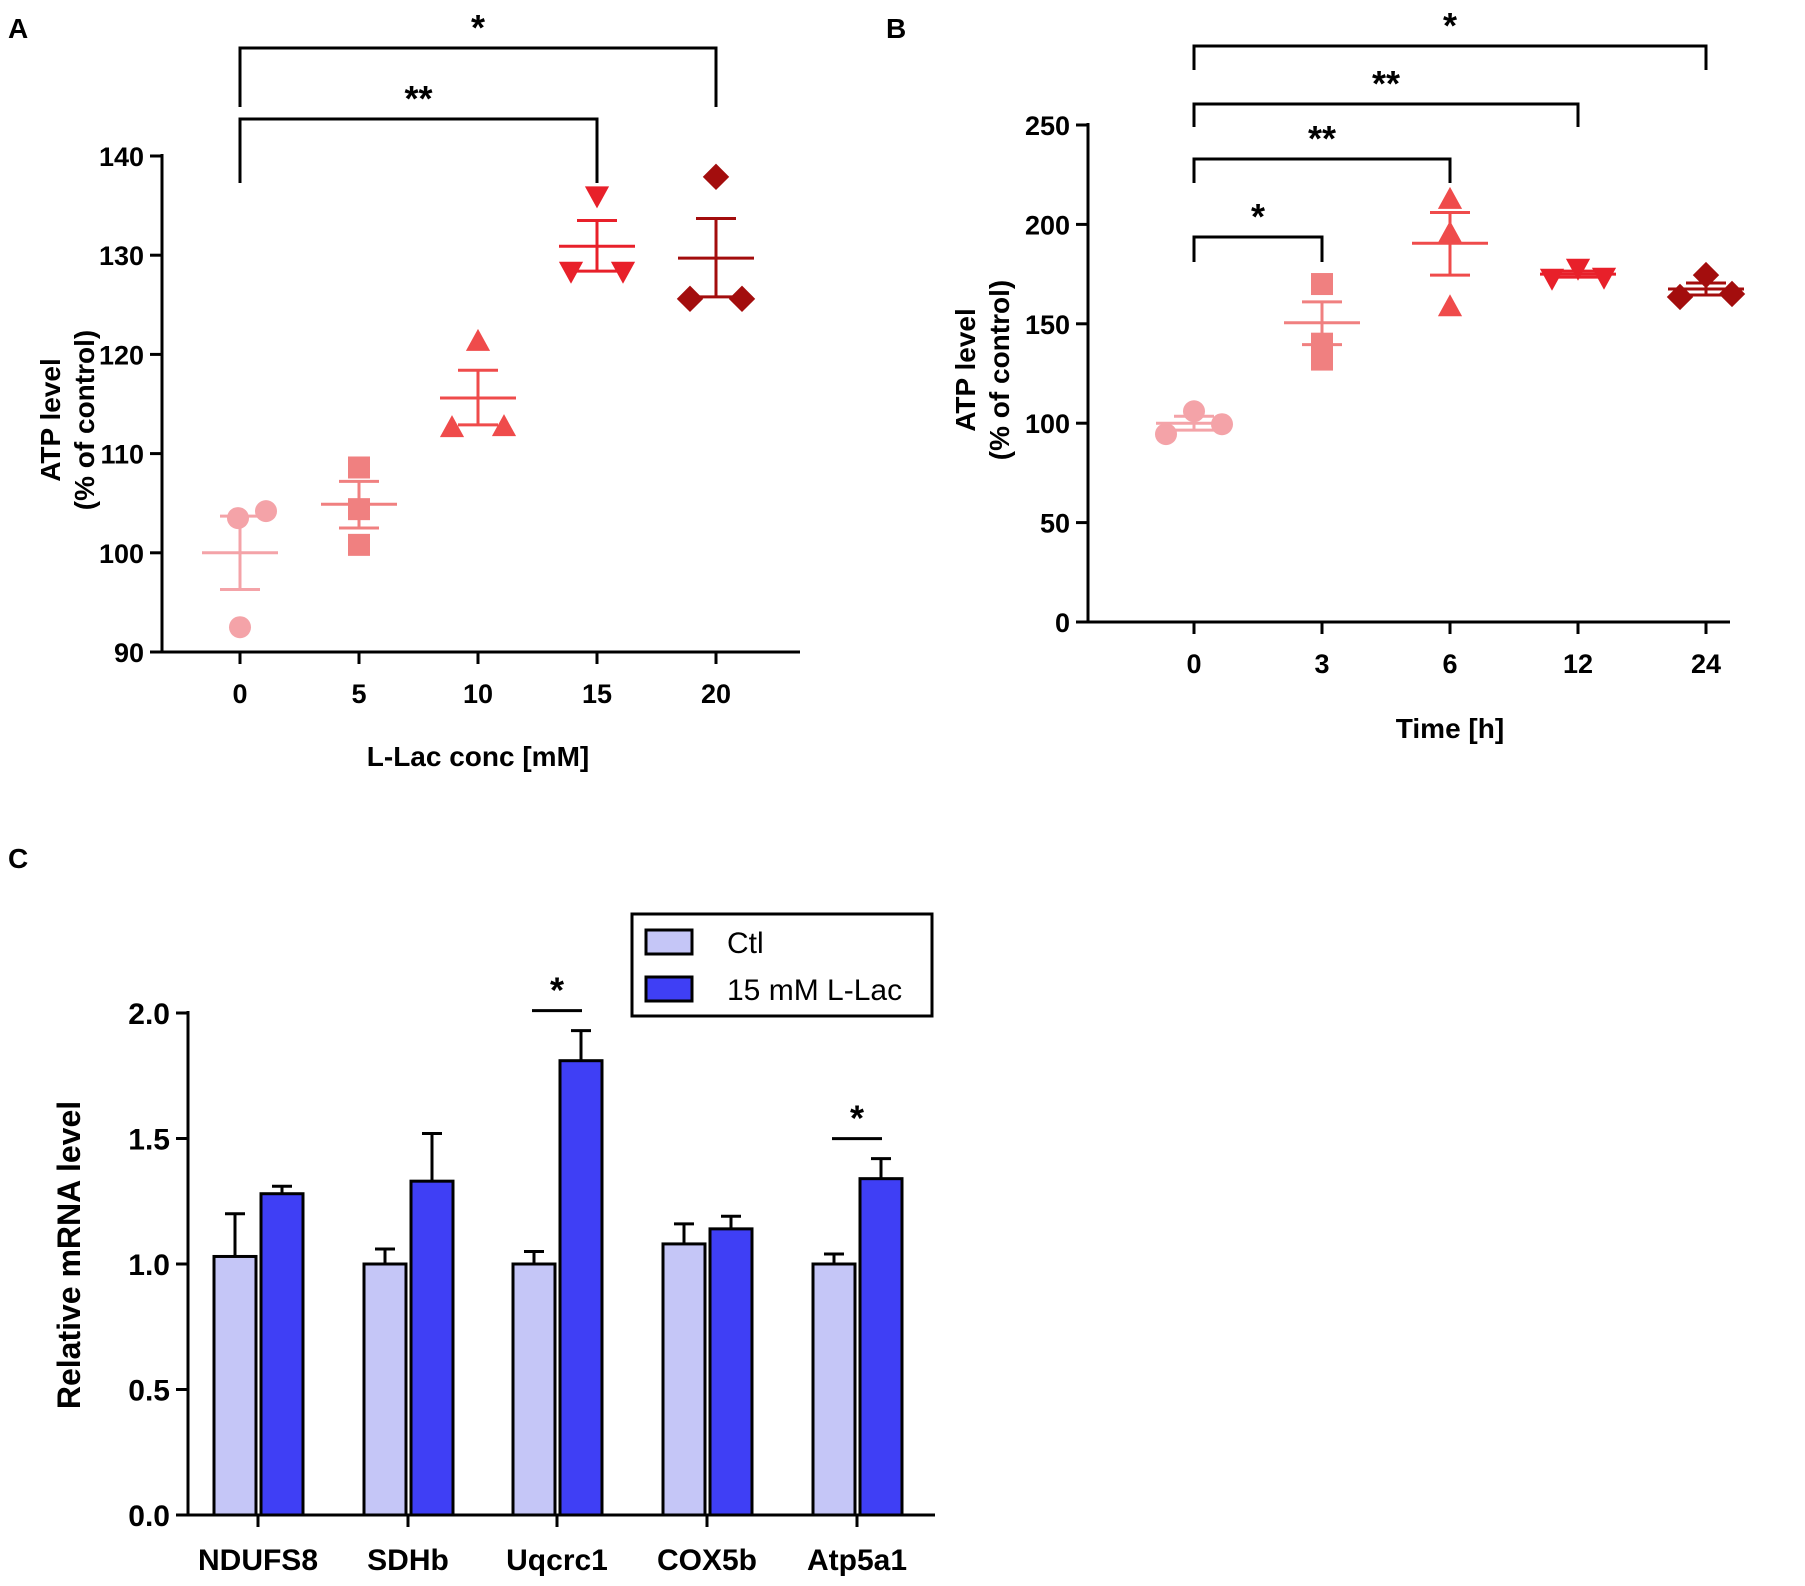  Describe the element at coordinates (1450, 728) in the screenshot. I see `x-axis-title-b: Time [h]` at that location.